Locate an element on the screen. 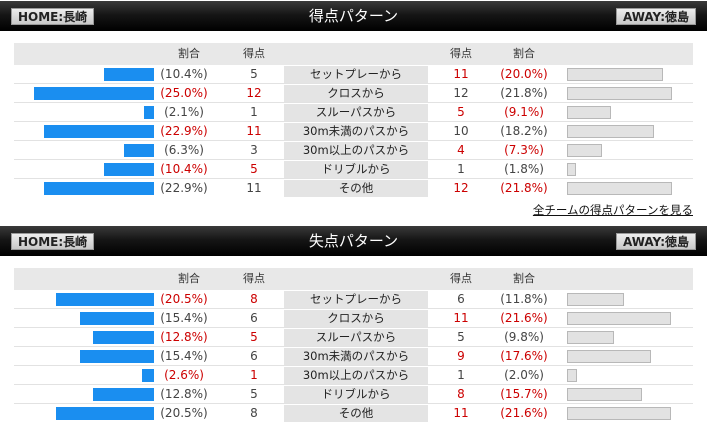 This screenshot has width=707, height=427. home-pts: 3 is located at coordinates (254, 150).